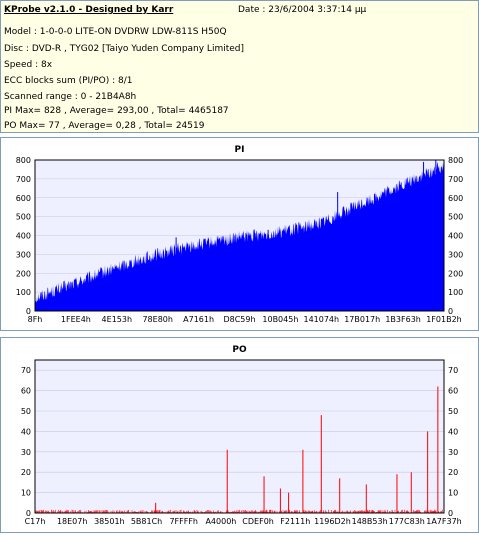 This screenshot has height=535, width=479. I want to click on x-tick-label: CDEF0h, so click(258, 521).